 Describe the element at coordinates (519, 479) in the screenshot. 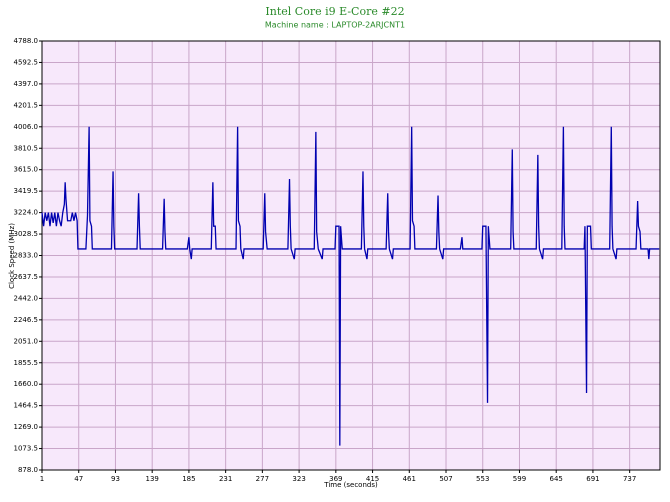

I see `x-tick-label: 599` at that location.